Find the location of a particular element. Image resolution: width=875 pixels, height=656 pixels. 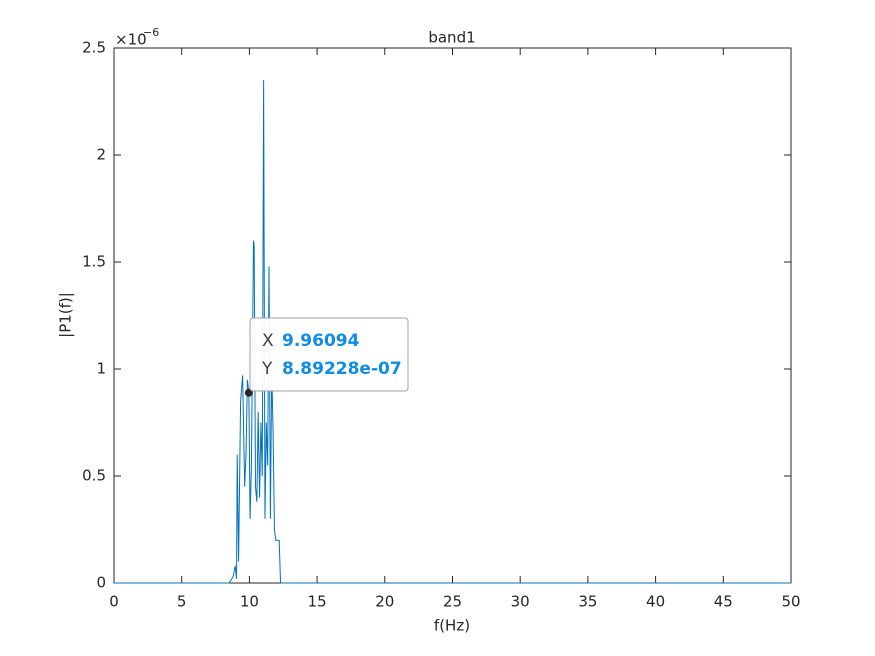

y-tick-label: 0 is located at coordinates (101, 583).